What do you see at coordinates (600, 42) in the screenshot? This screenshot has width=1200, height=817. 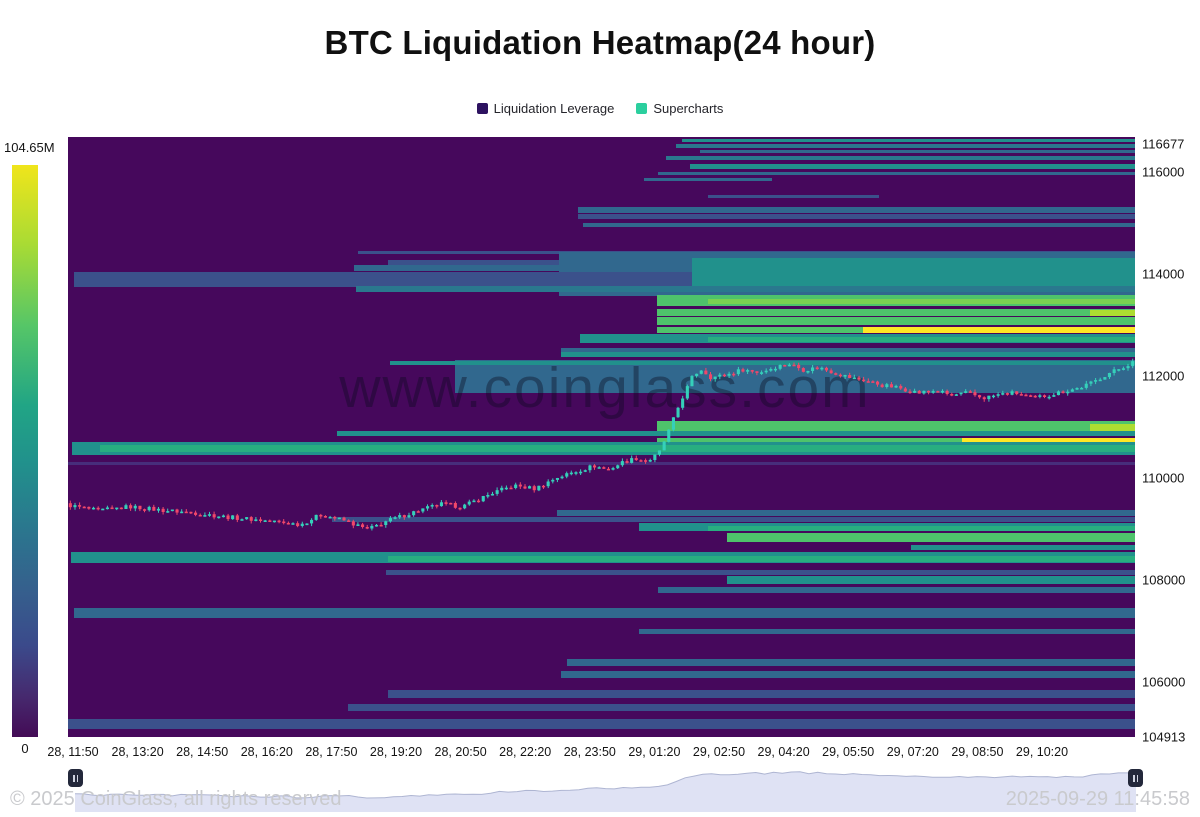 I see `page-title: BTC Liquidation Heatmap(24 hour)` at bounding box center [600, 42].